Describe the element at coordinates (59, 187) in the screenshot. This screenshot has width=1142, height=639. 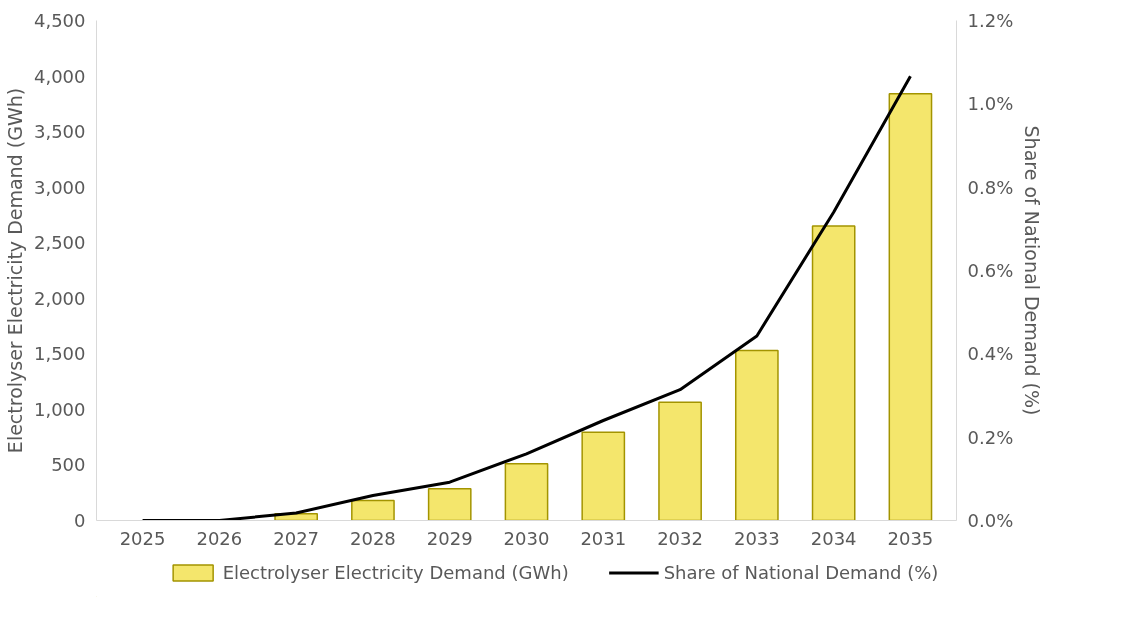
I see `y-tick-label: 3,000` at that location.